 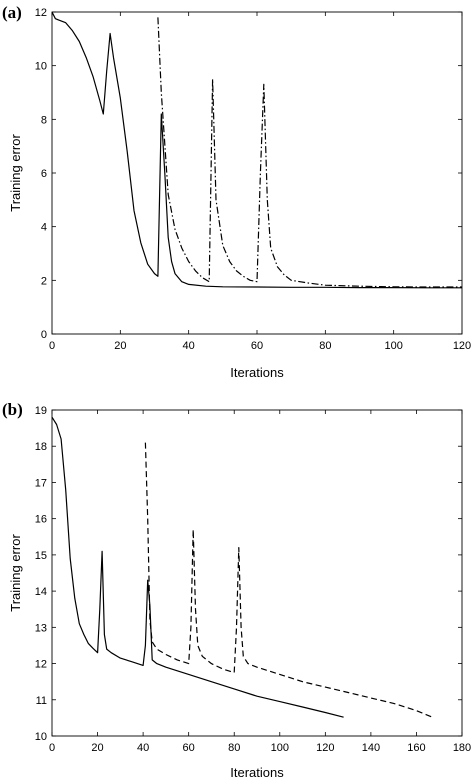 I want to click on x-tick-label: 140, so click(x=371, y=748).